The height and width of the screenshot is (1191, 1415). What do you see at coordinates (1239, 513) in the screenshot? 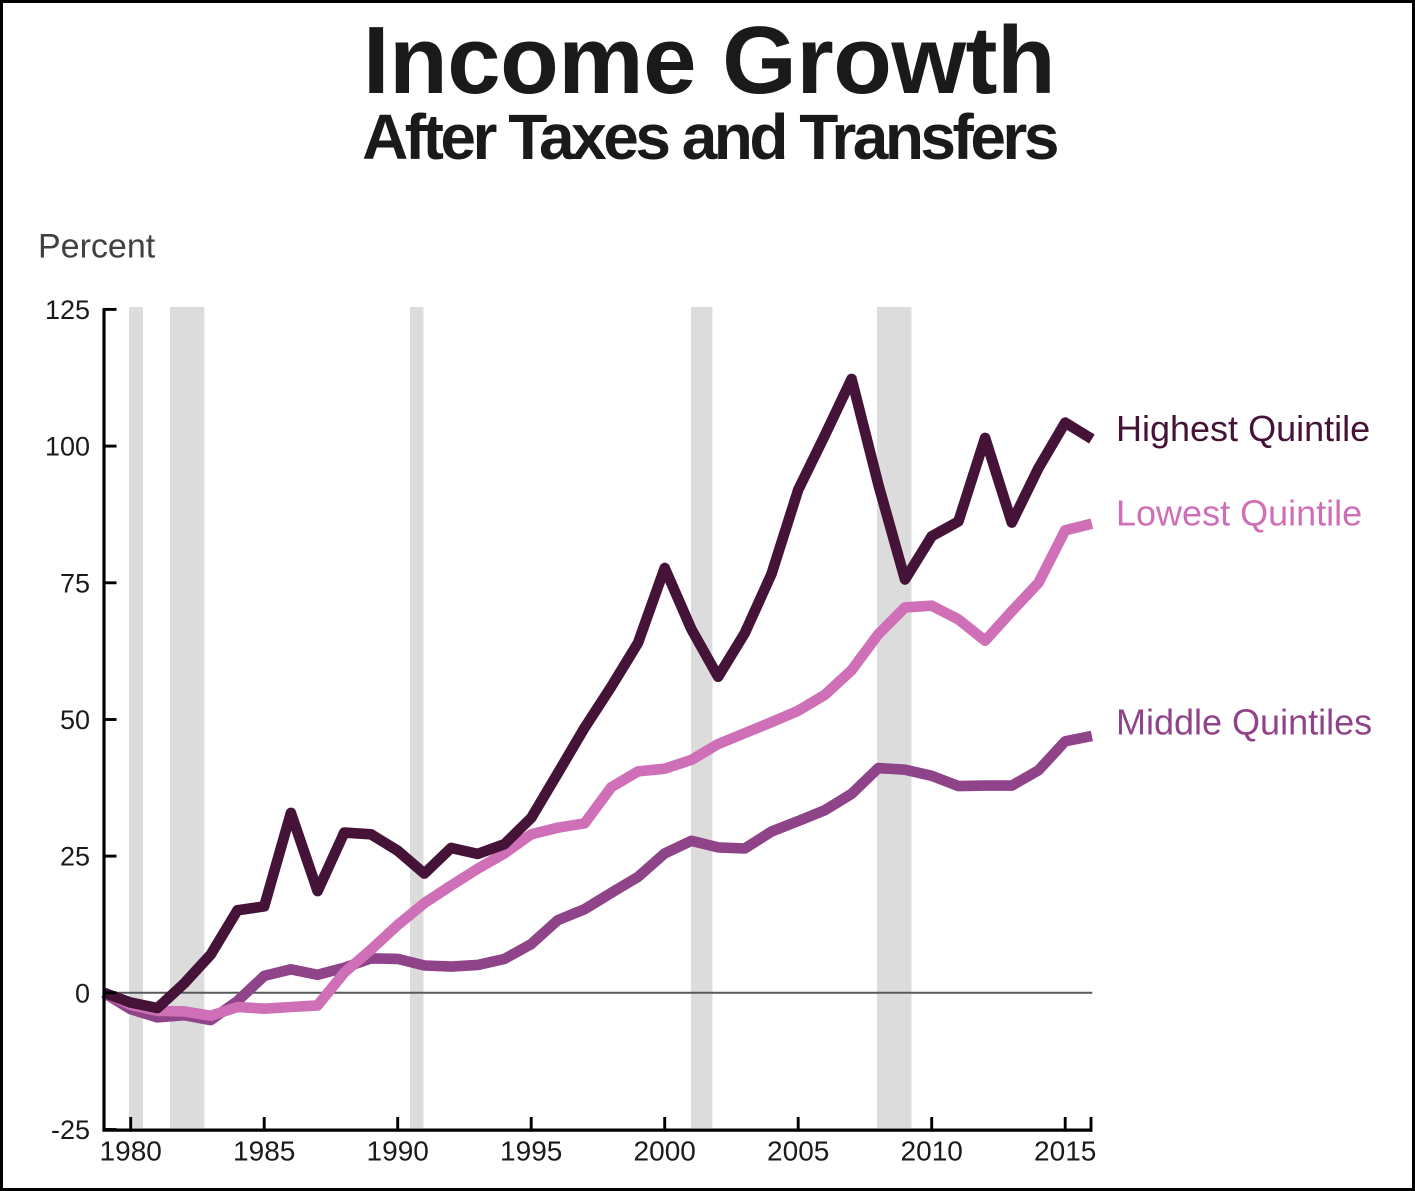
I see `svg-text: Lowest Quintile` at bounding box center [1239, 513].